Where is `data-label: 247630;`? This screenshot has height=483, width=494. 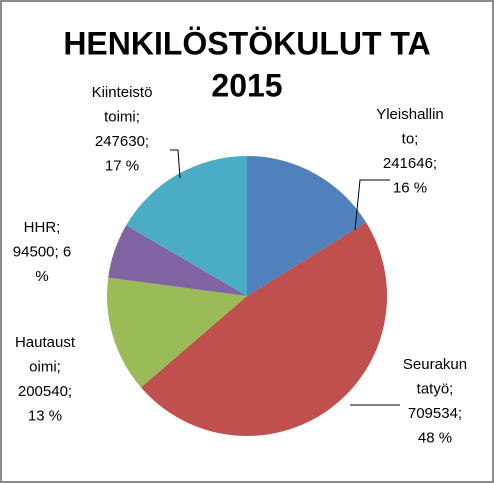
data-label: 247630; is located at coordinates (122, 141).